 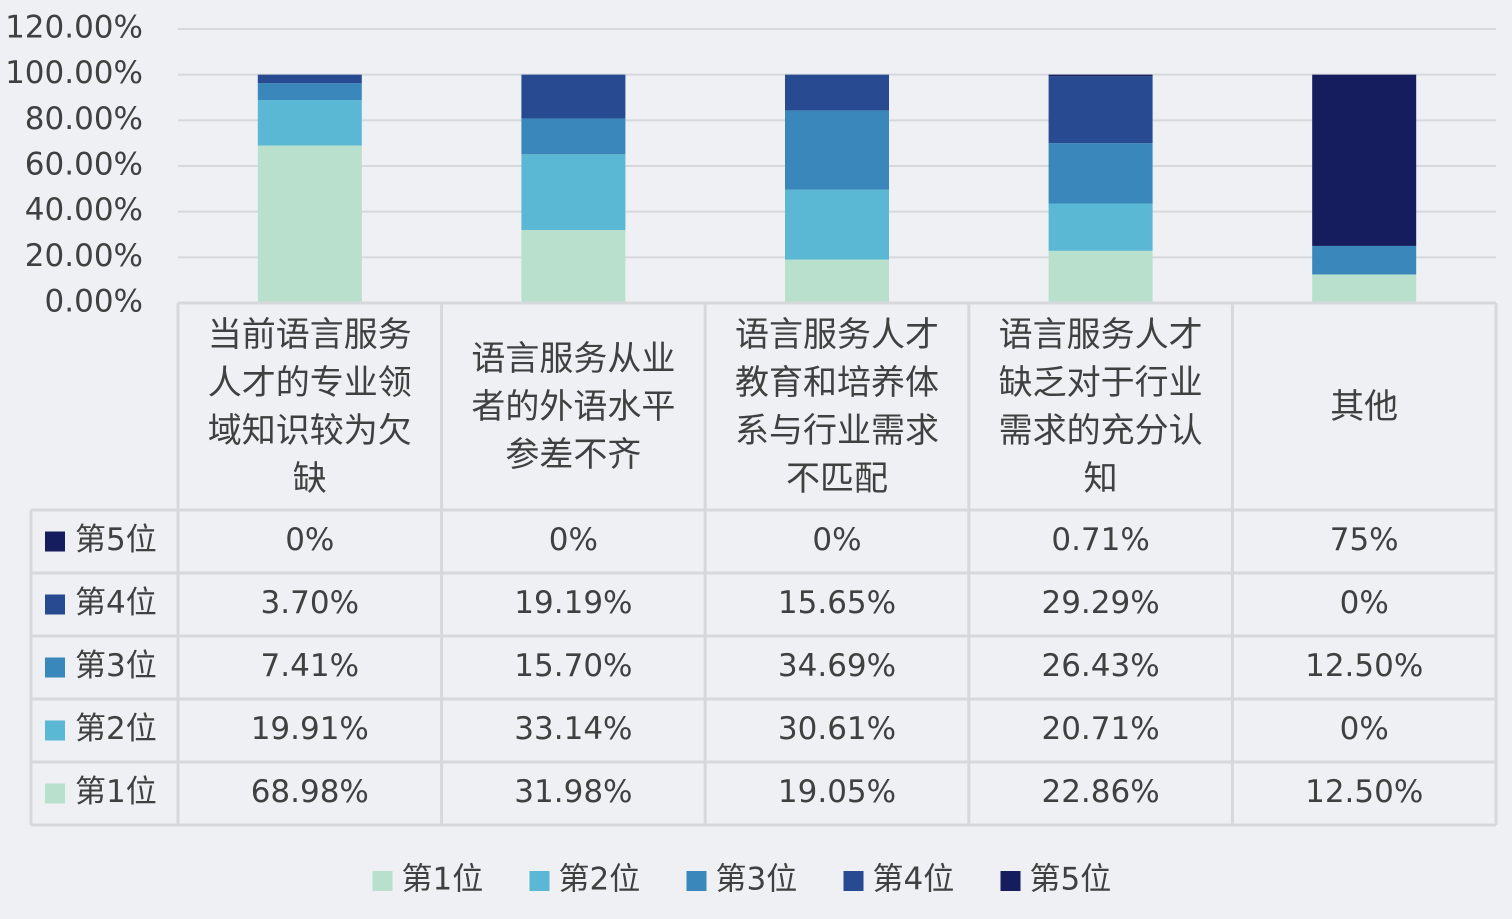 What do you see at coordinates (309, 406) in the screenshot?
I see `x-tick-label: 当前语言服务人才的专业领域知识较为欠缺` at bounding box center [309, 406].